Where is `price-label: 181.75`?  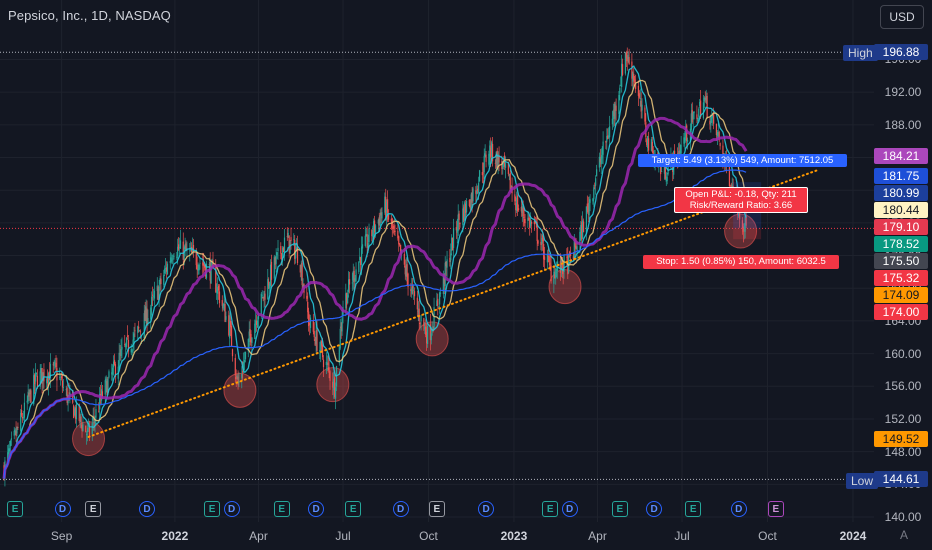
price-label: 181.75 is located at coordinates (901, 175).